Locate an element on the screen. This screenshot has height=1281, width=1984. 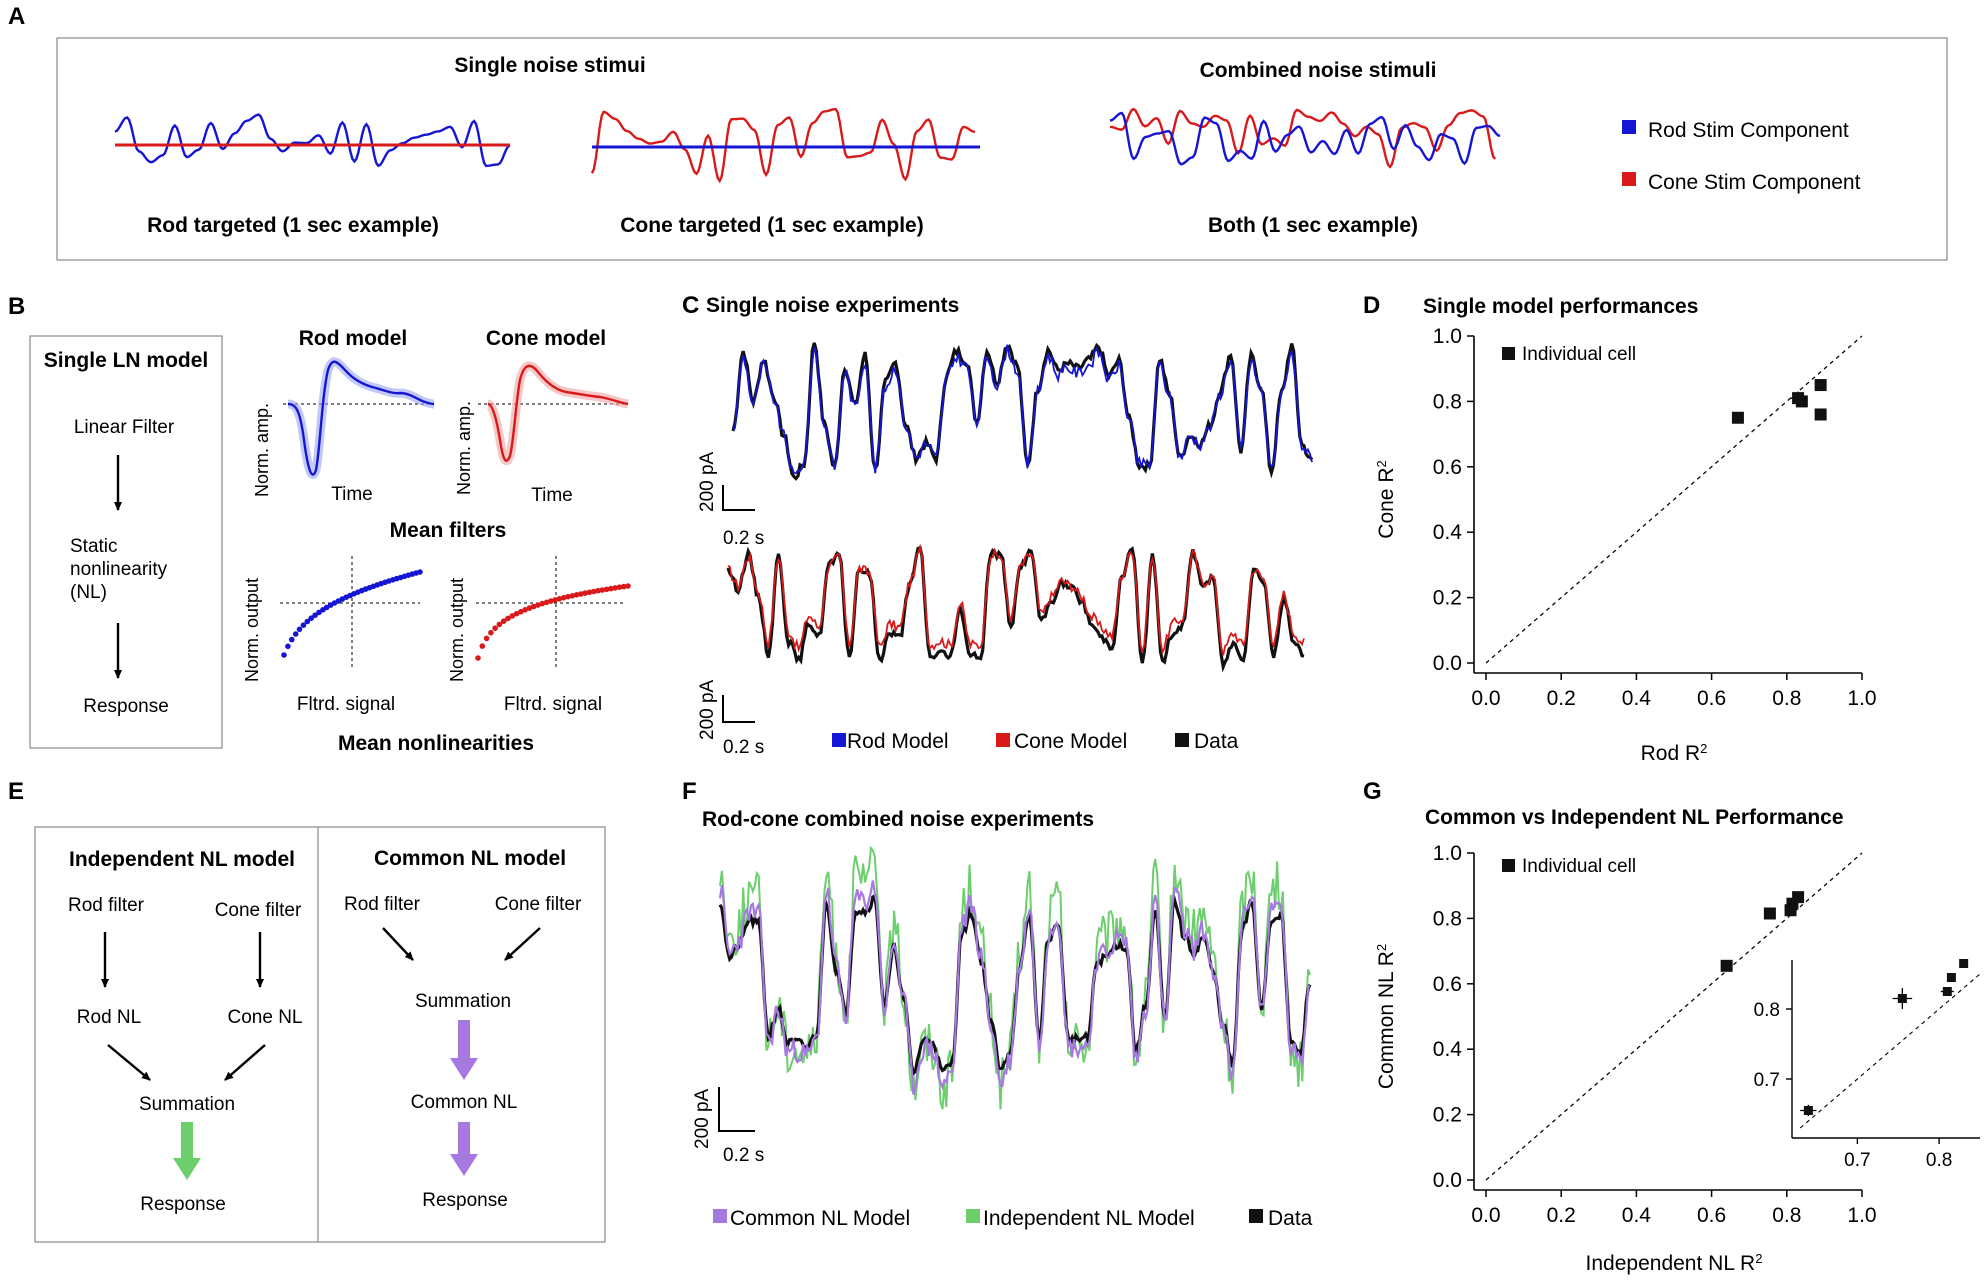
combined-scale-lines is located at coordinates (736, 1109).